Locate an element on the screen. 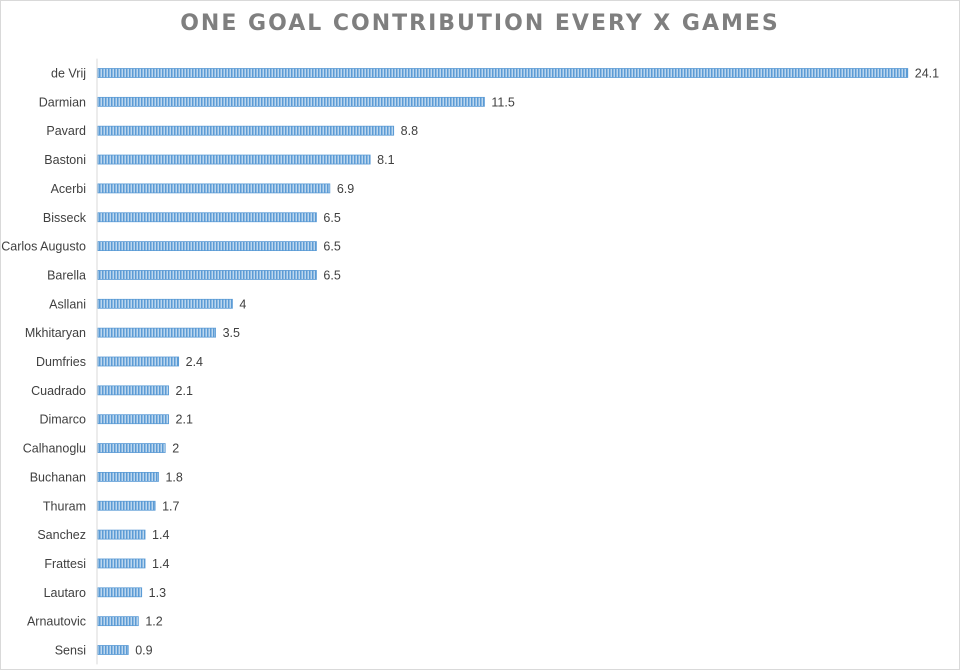  category-label-2: Pavard is located at coordinates (66, 131).